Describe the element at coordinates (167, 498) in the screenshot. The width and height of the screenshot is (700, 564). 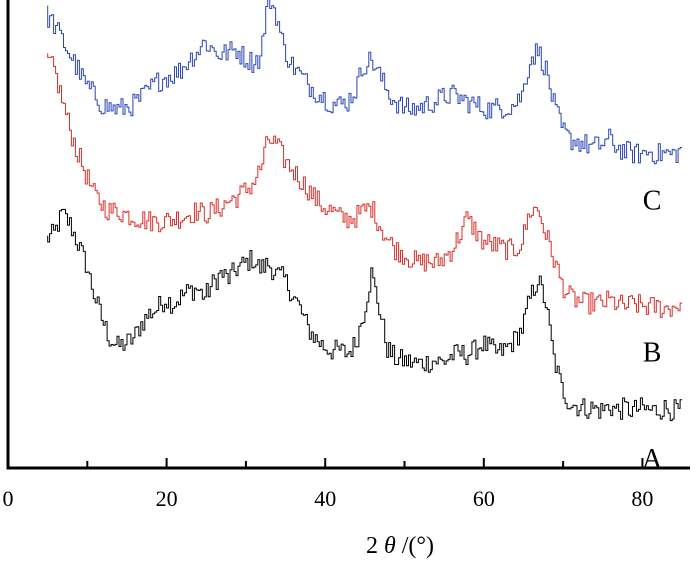
I see `x-tick-label: 20` at that location.